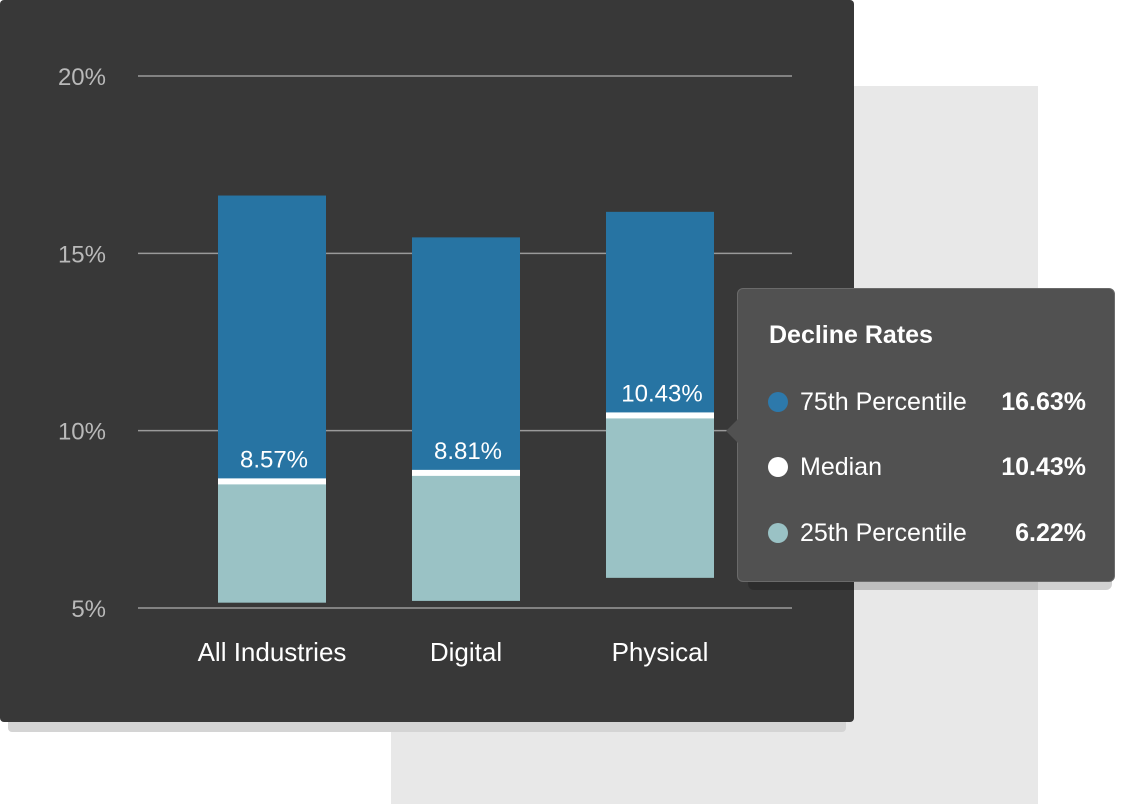 This screenshot has width=1126, height=804. Describe the element at coordinates (468, 451) in the screenshot. I see `median-label: 8.81%` at that location.